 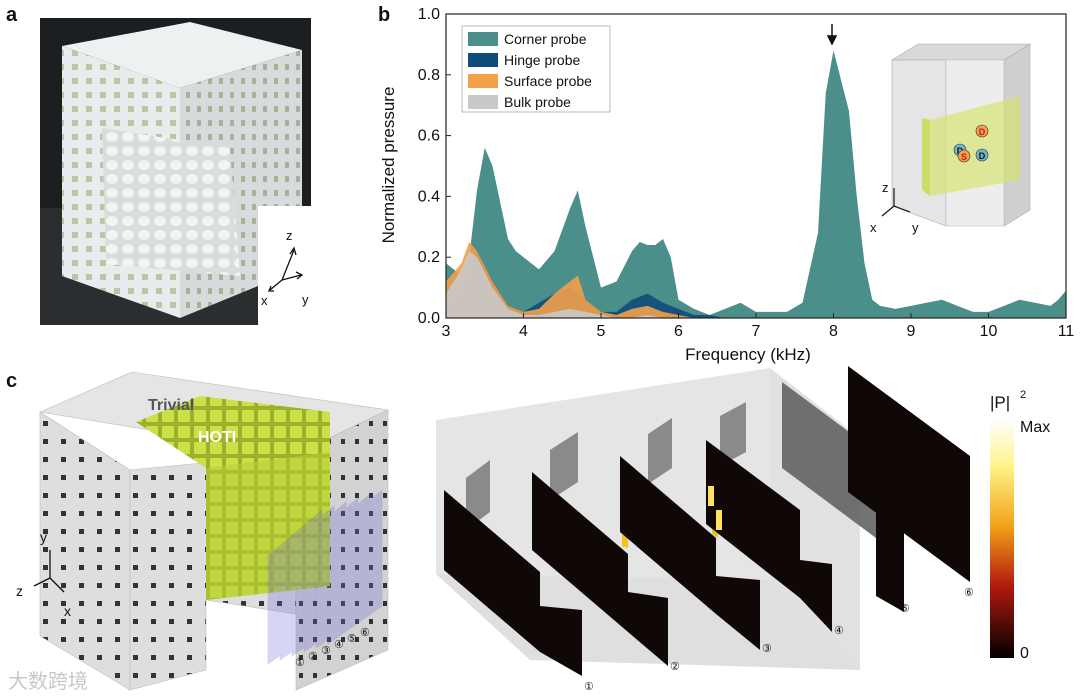 I want to click on field-slice-3: ③, so click(x=696, y=536).